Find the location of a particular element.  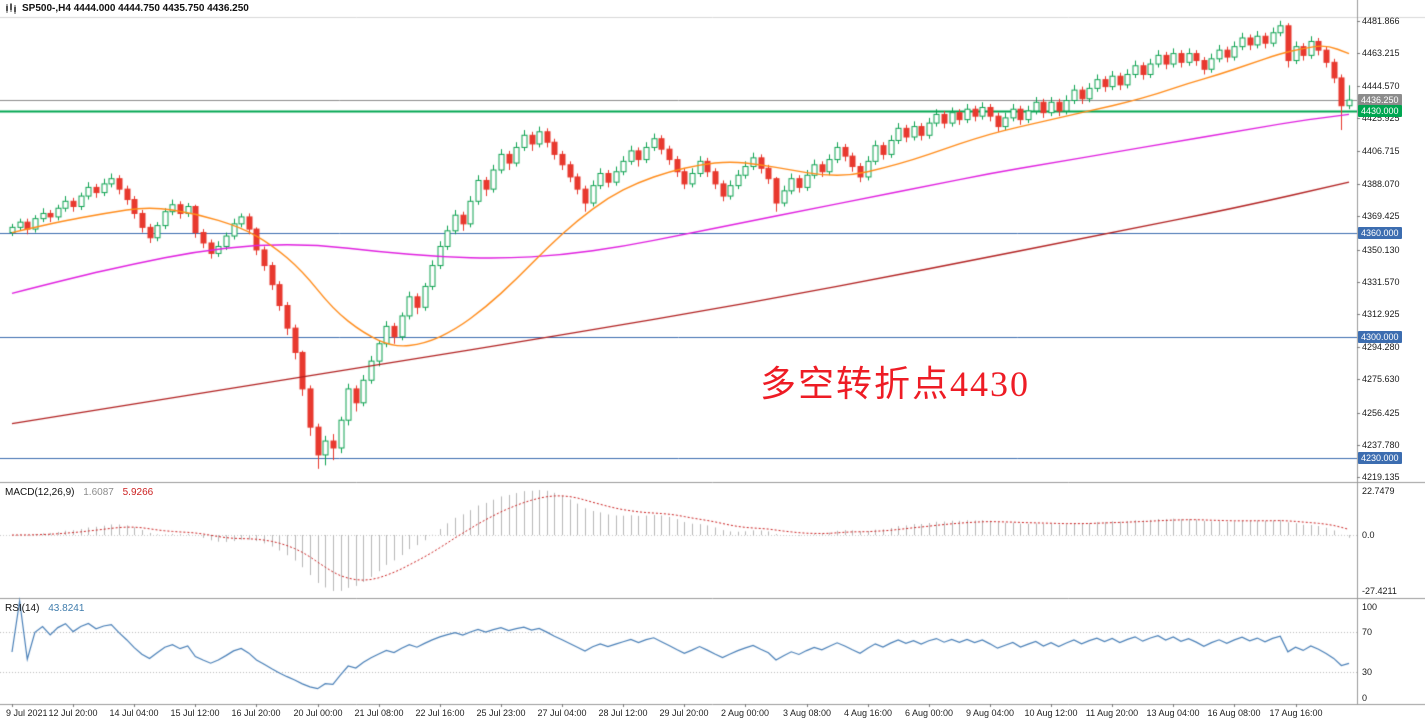

time-tick-label: 25 Jul 23:00 is located at coordinates (501, 713).